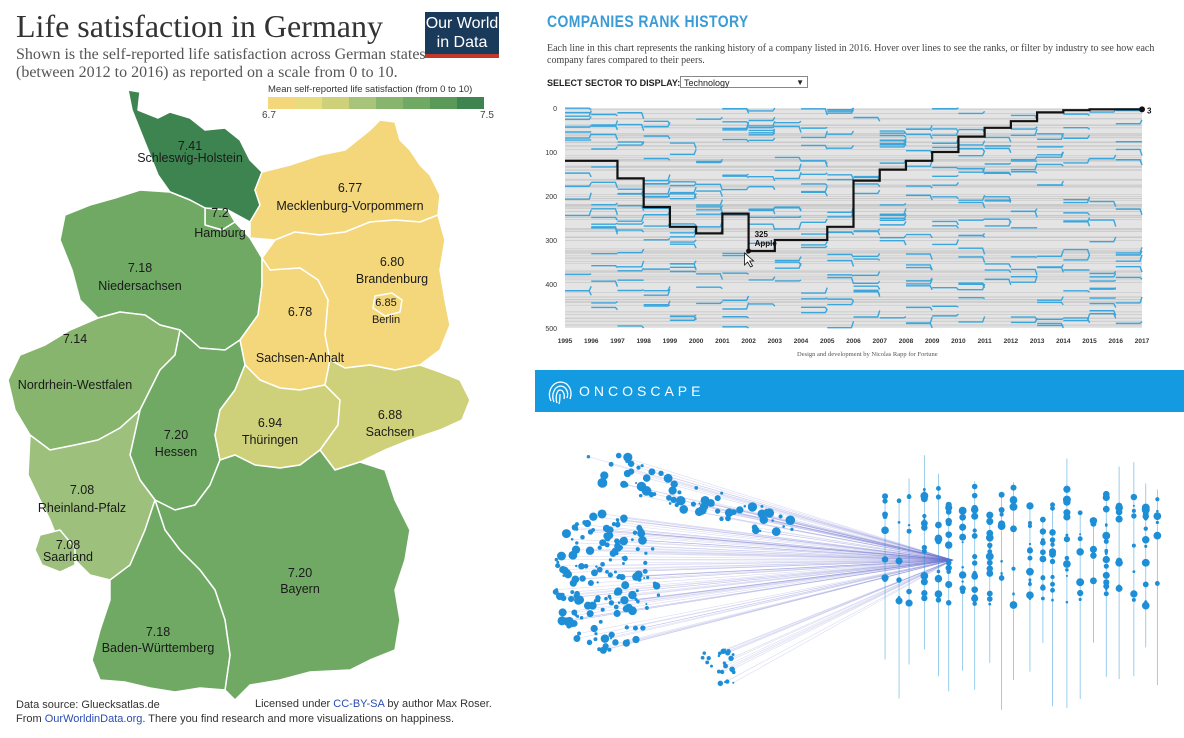 Image resolution: width=1184 pixels, height=738 pixels. I want to click on tooltip-point, so click(749, 251).